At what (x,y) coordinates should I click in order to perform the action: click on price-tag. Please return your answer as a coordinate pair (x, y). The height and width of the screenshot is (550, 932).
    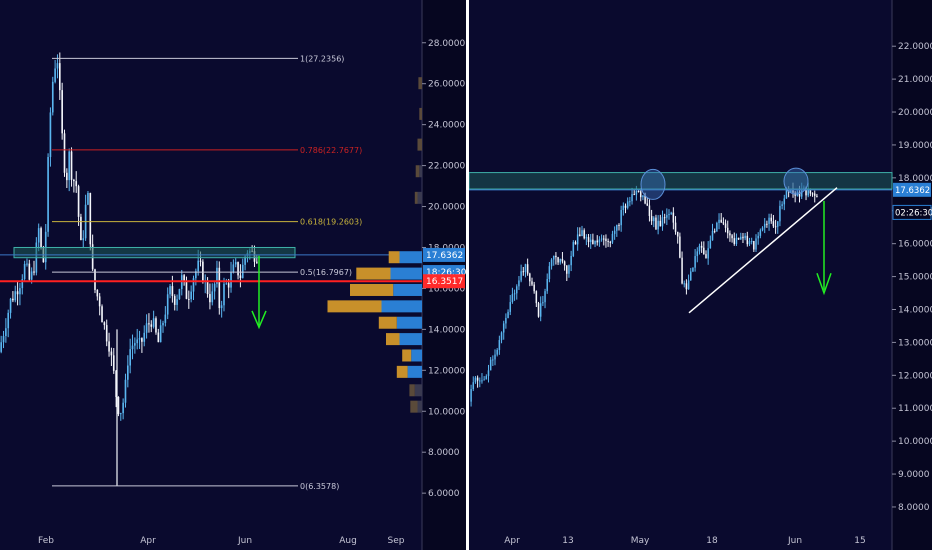
    Looking at the image, I should click on (444, 281).